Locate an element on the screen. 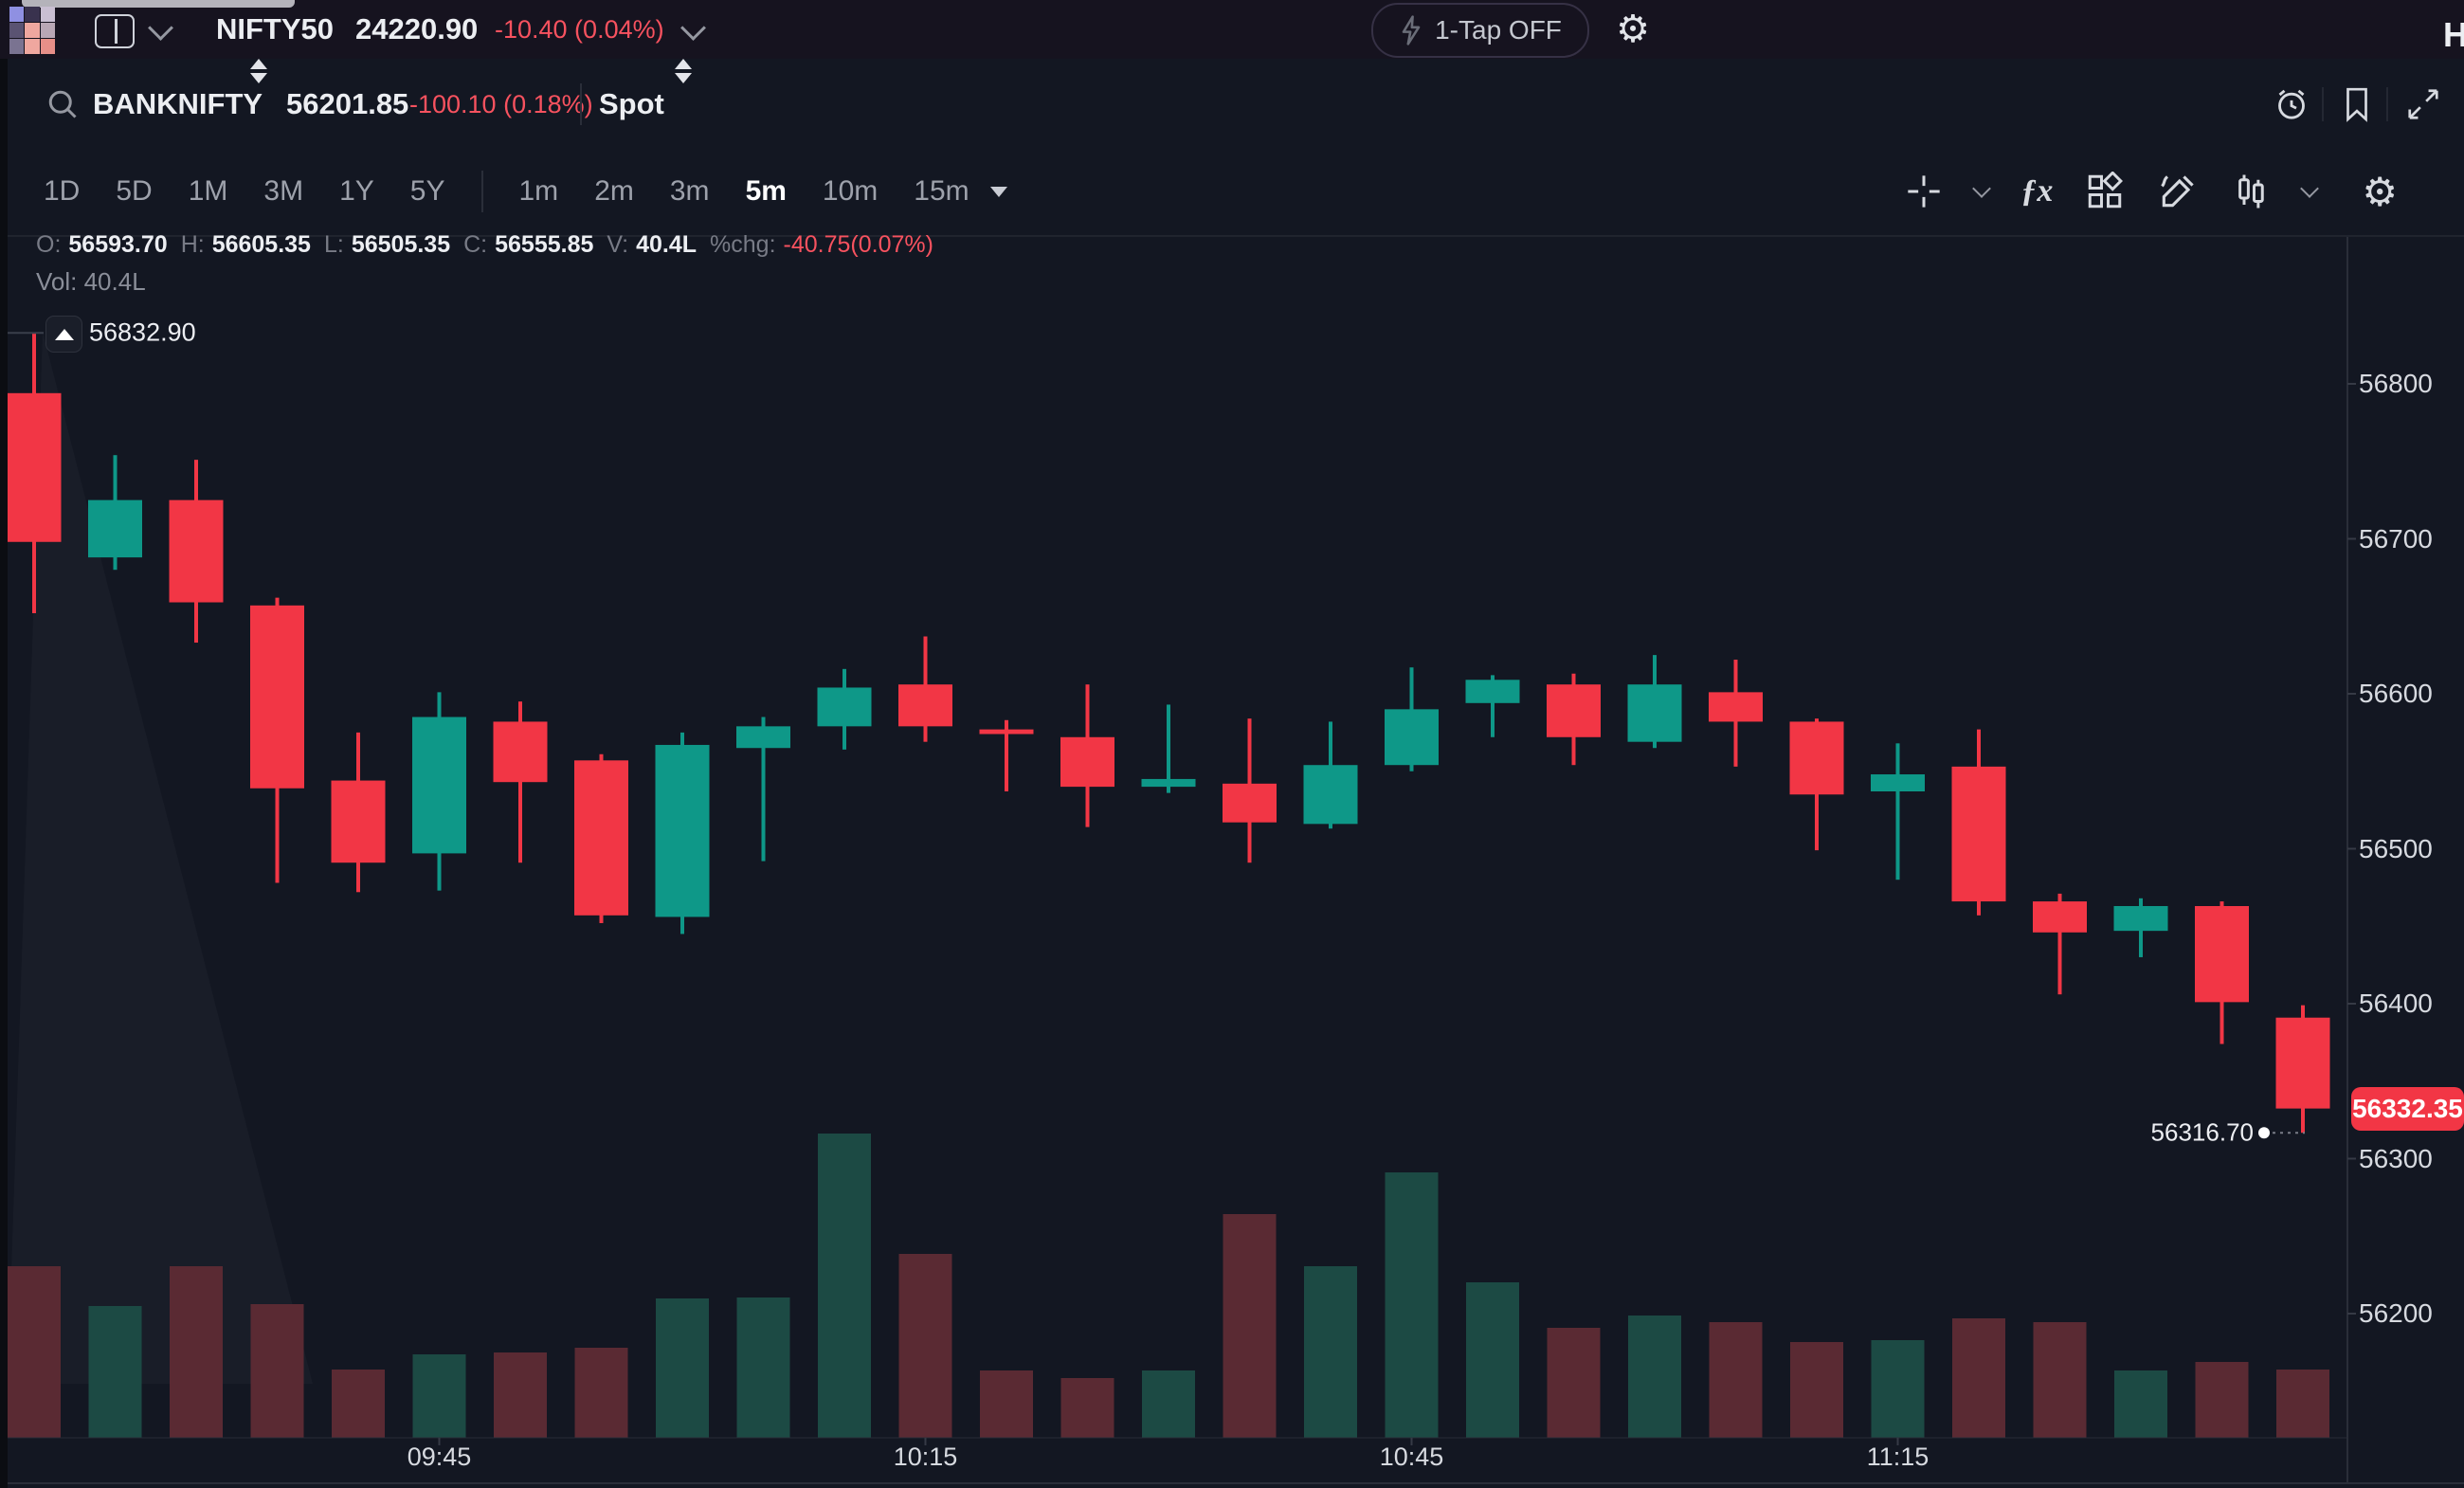 The image size is (2464, 1488). timeframe-5Y: 5Y is located at coordinates (427, 191).